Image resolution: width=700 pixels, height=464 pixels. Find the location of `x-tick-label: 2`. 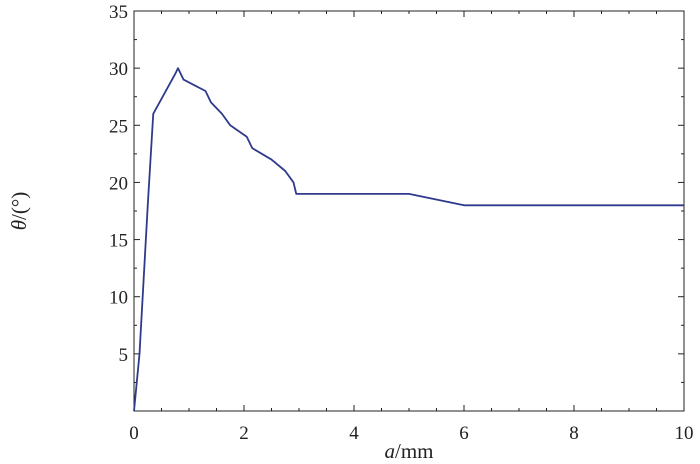

x-tick-label: 2 is located at coordinates (244, 433).